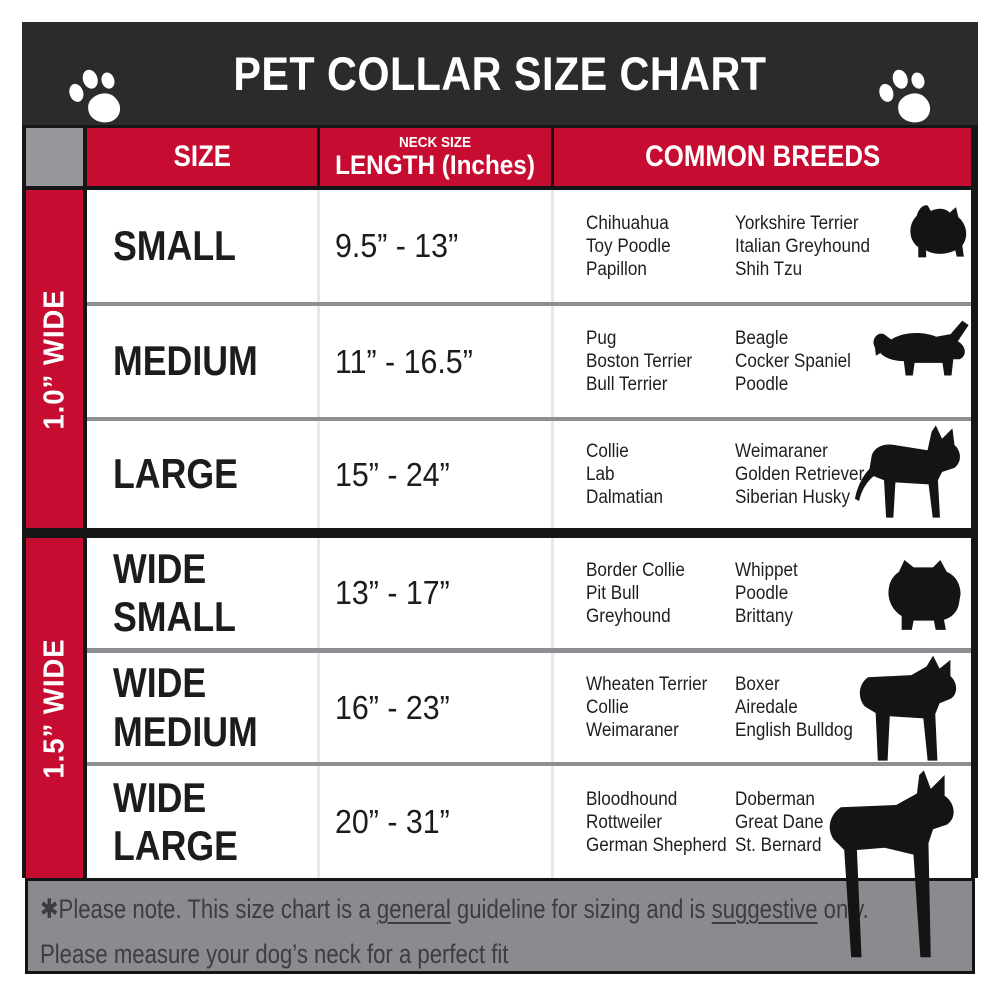 This screenshot has height=1000, width=1000. I want to click on size-label: WIDE SMALL, so click(174, 592).